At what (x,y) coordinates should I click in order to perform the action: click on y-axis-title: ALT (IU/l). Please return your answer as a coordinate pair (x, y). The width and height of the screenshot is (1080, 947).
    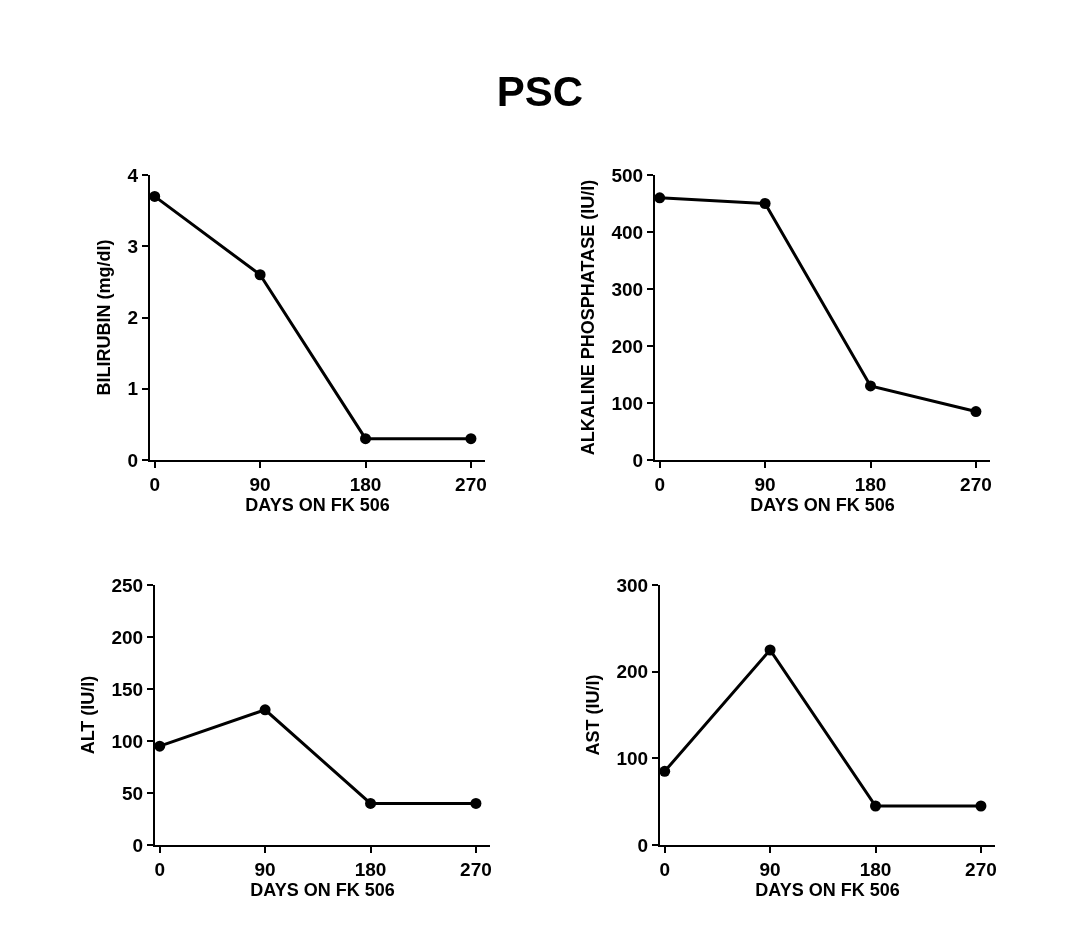
    Looking at the image, I should click on (88, 715).